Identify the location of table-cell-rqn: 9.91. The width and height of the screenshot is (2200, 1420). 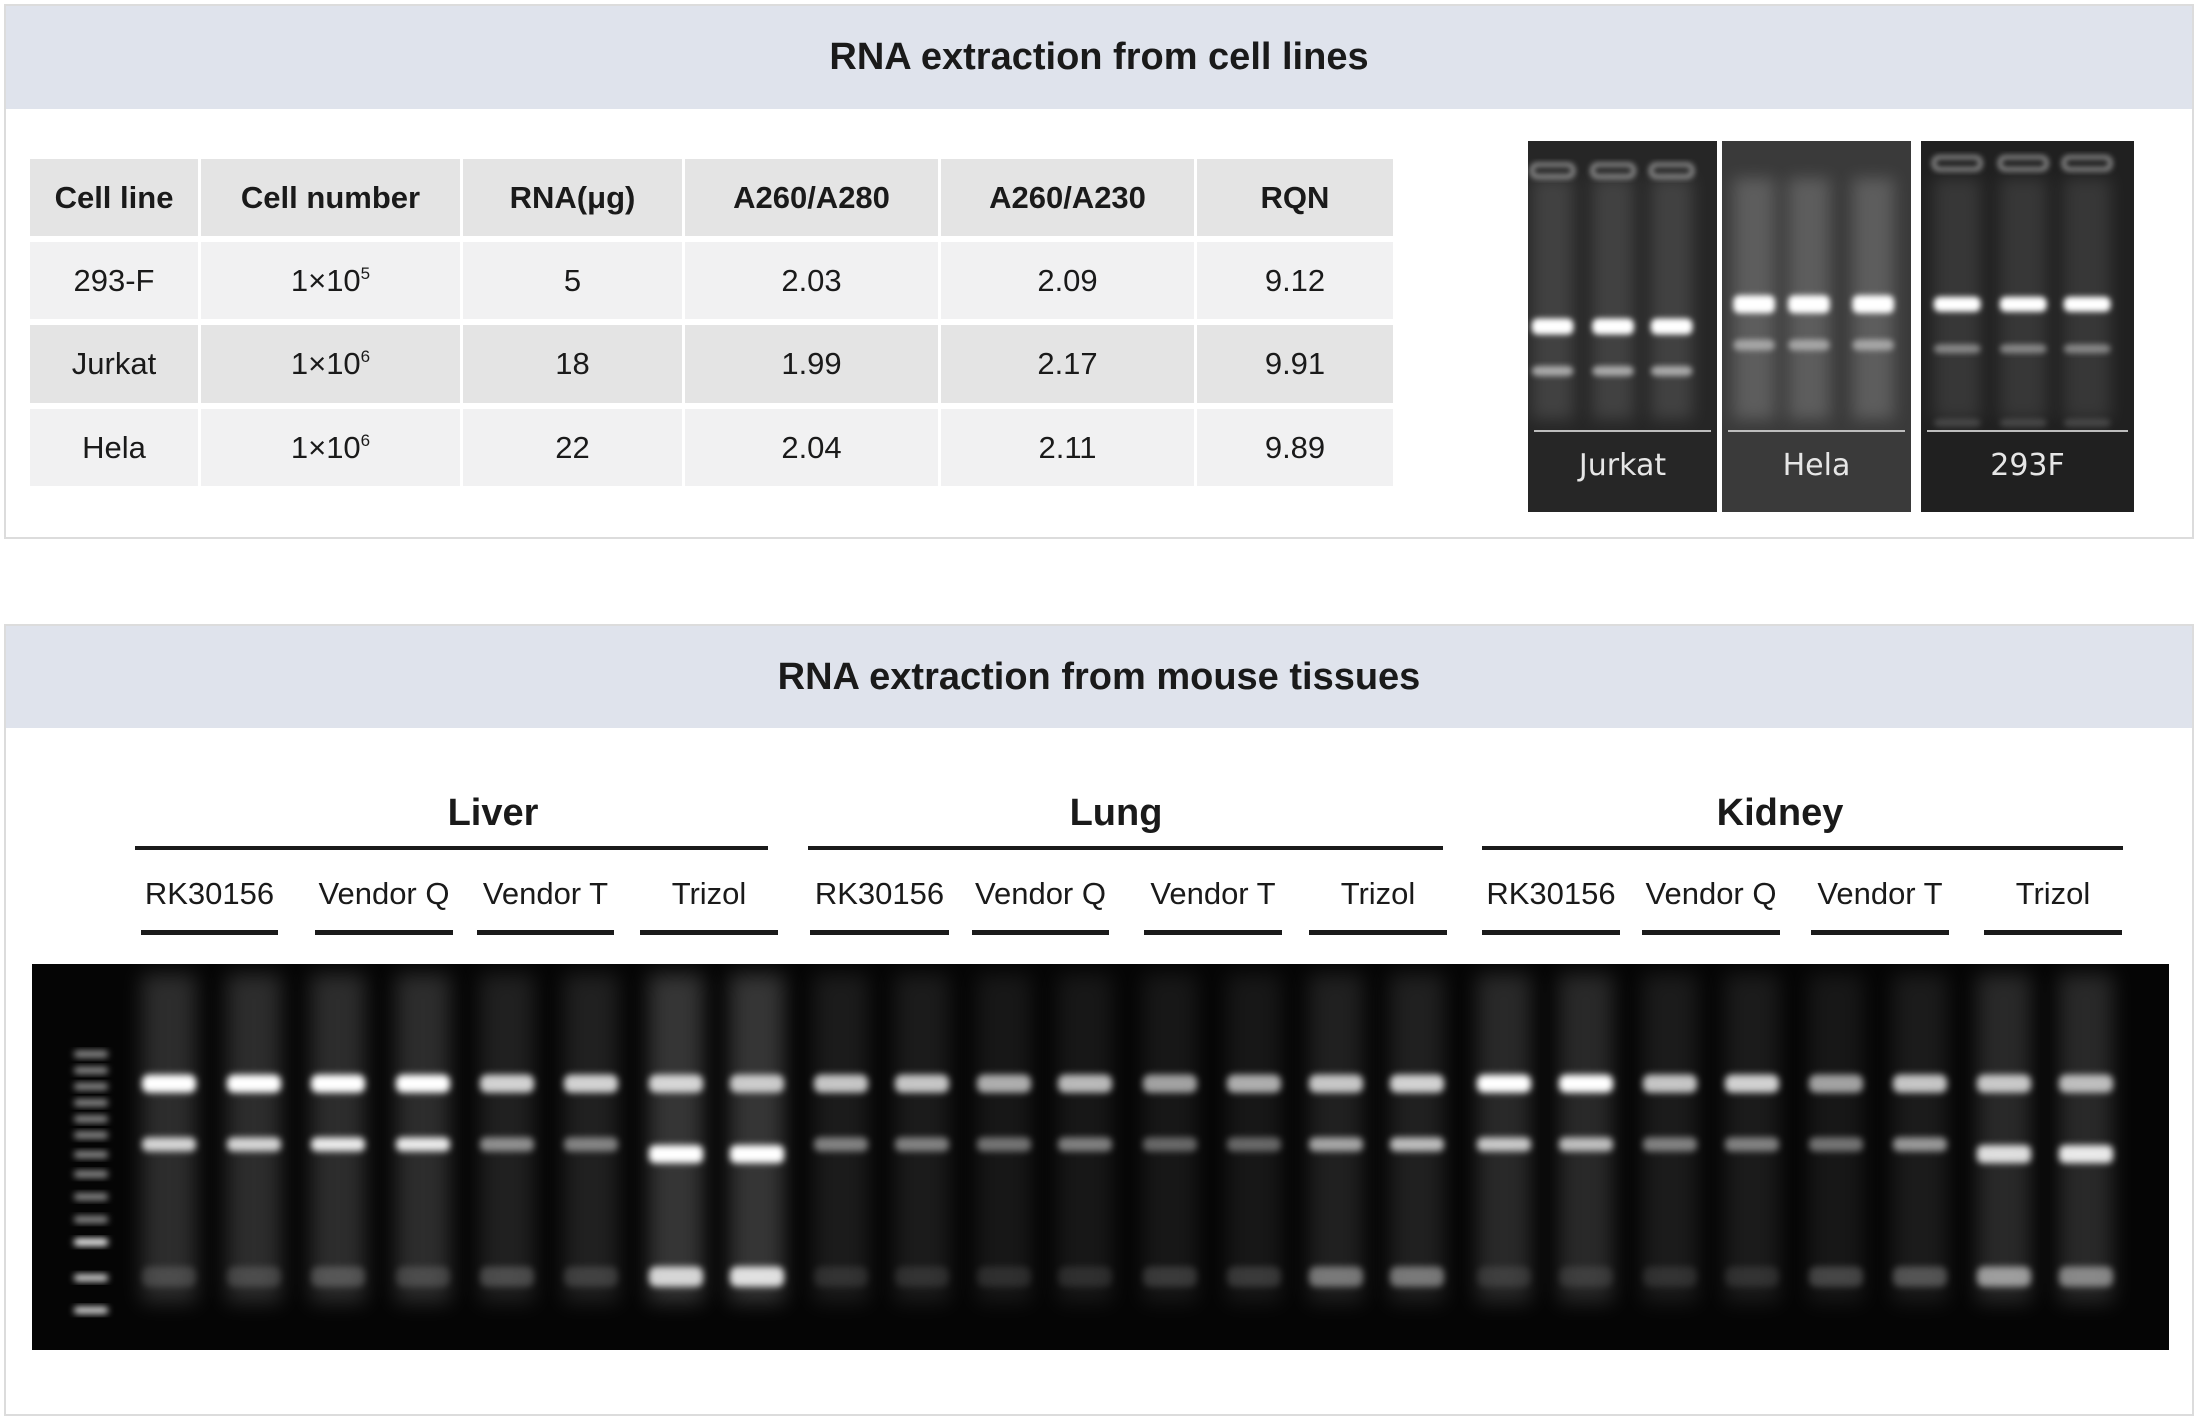
(1295, 364).